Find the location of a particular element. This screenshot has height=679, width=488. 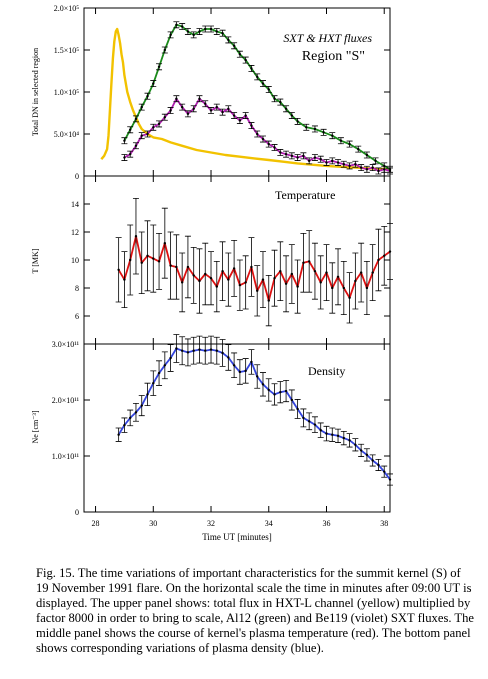

flux-panel-title: SXT & HXT fluxes is located at coordinates (327, 38).